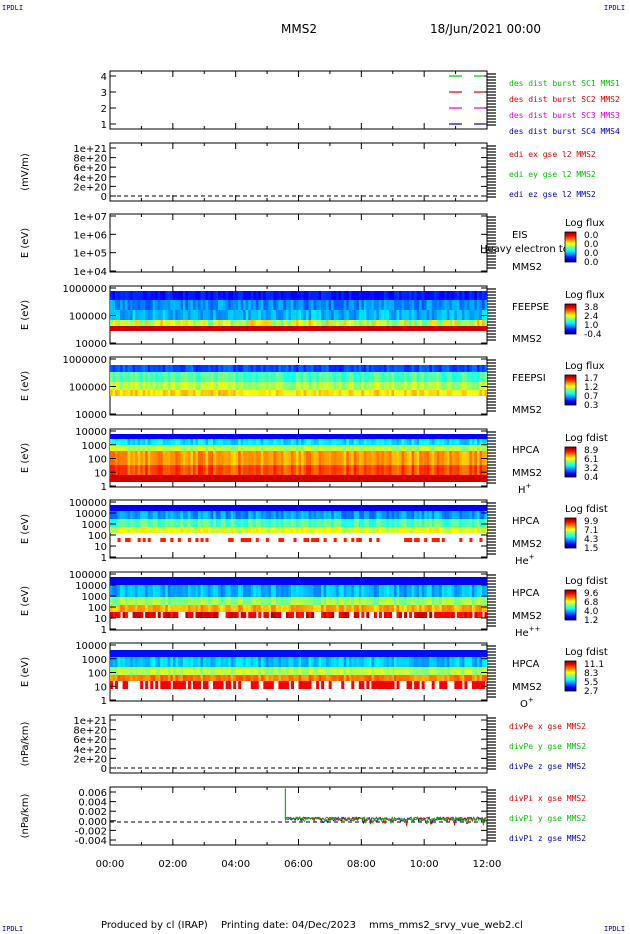 The image size is (630, 934). Describe the element at coordinates (13, 8) in the screenshot. I see `corner-tag-top-left: IPDLI` at that location.